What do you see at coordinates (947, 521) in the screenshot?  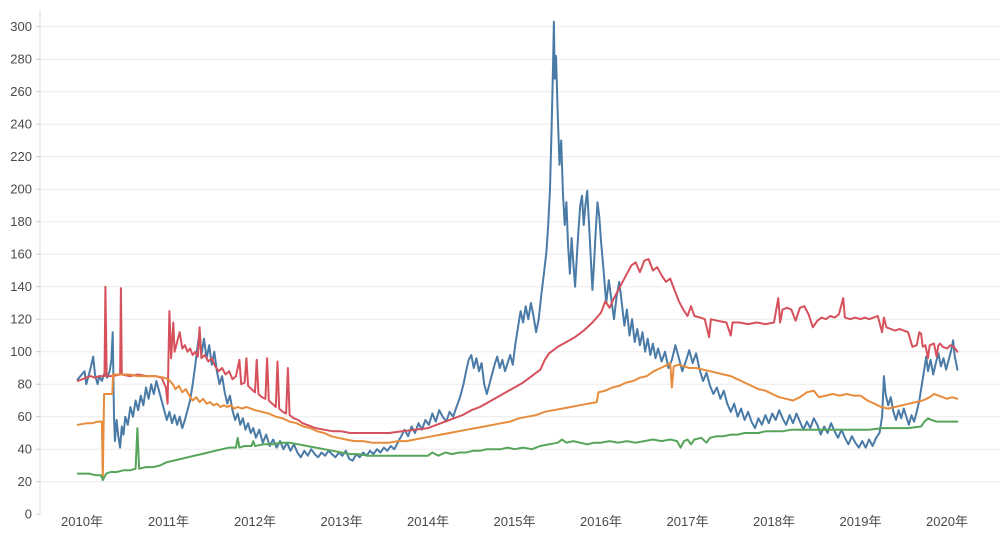 I see `x-tick-label-2020: 2020年` at bounding box center [947, 521].